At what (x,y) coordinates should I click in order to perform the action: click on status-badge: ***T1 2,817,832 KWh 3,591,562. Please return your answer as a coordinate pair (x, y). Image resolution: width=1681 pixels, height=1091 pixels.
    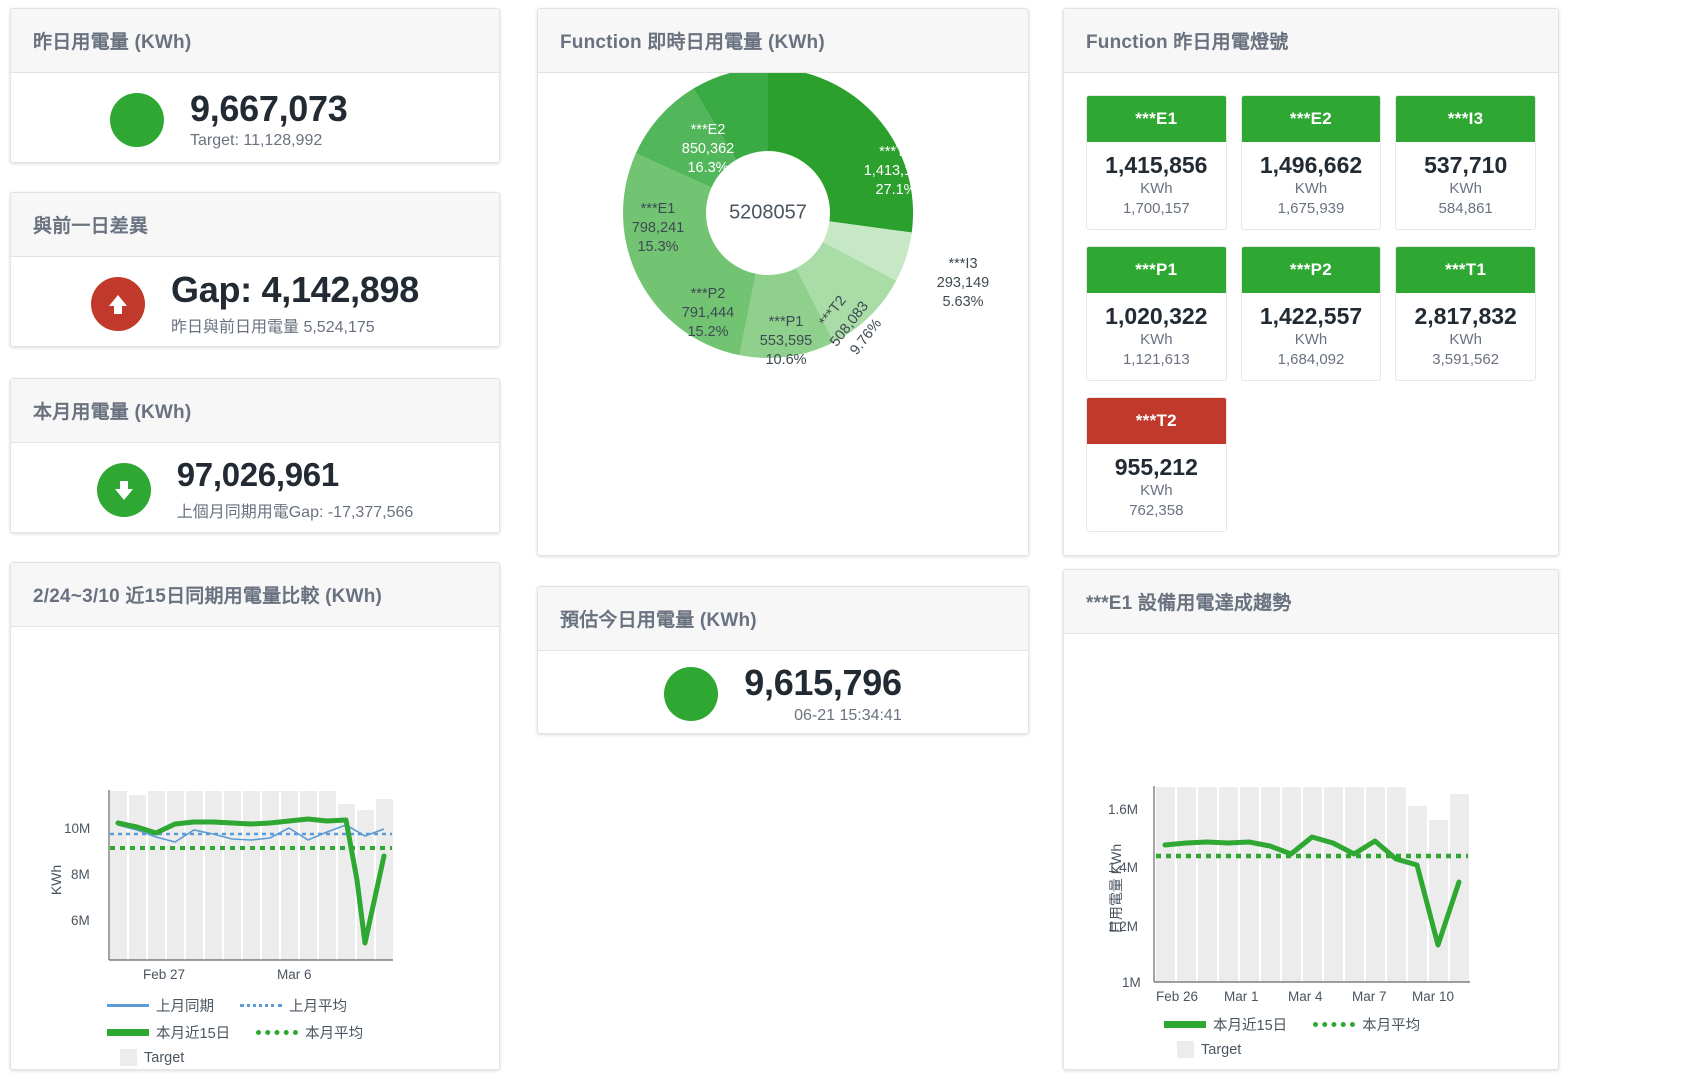
    Looking at the image, I should click on (1465, 313).